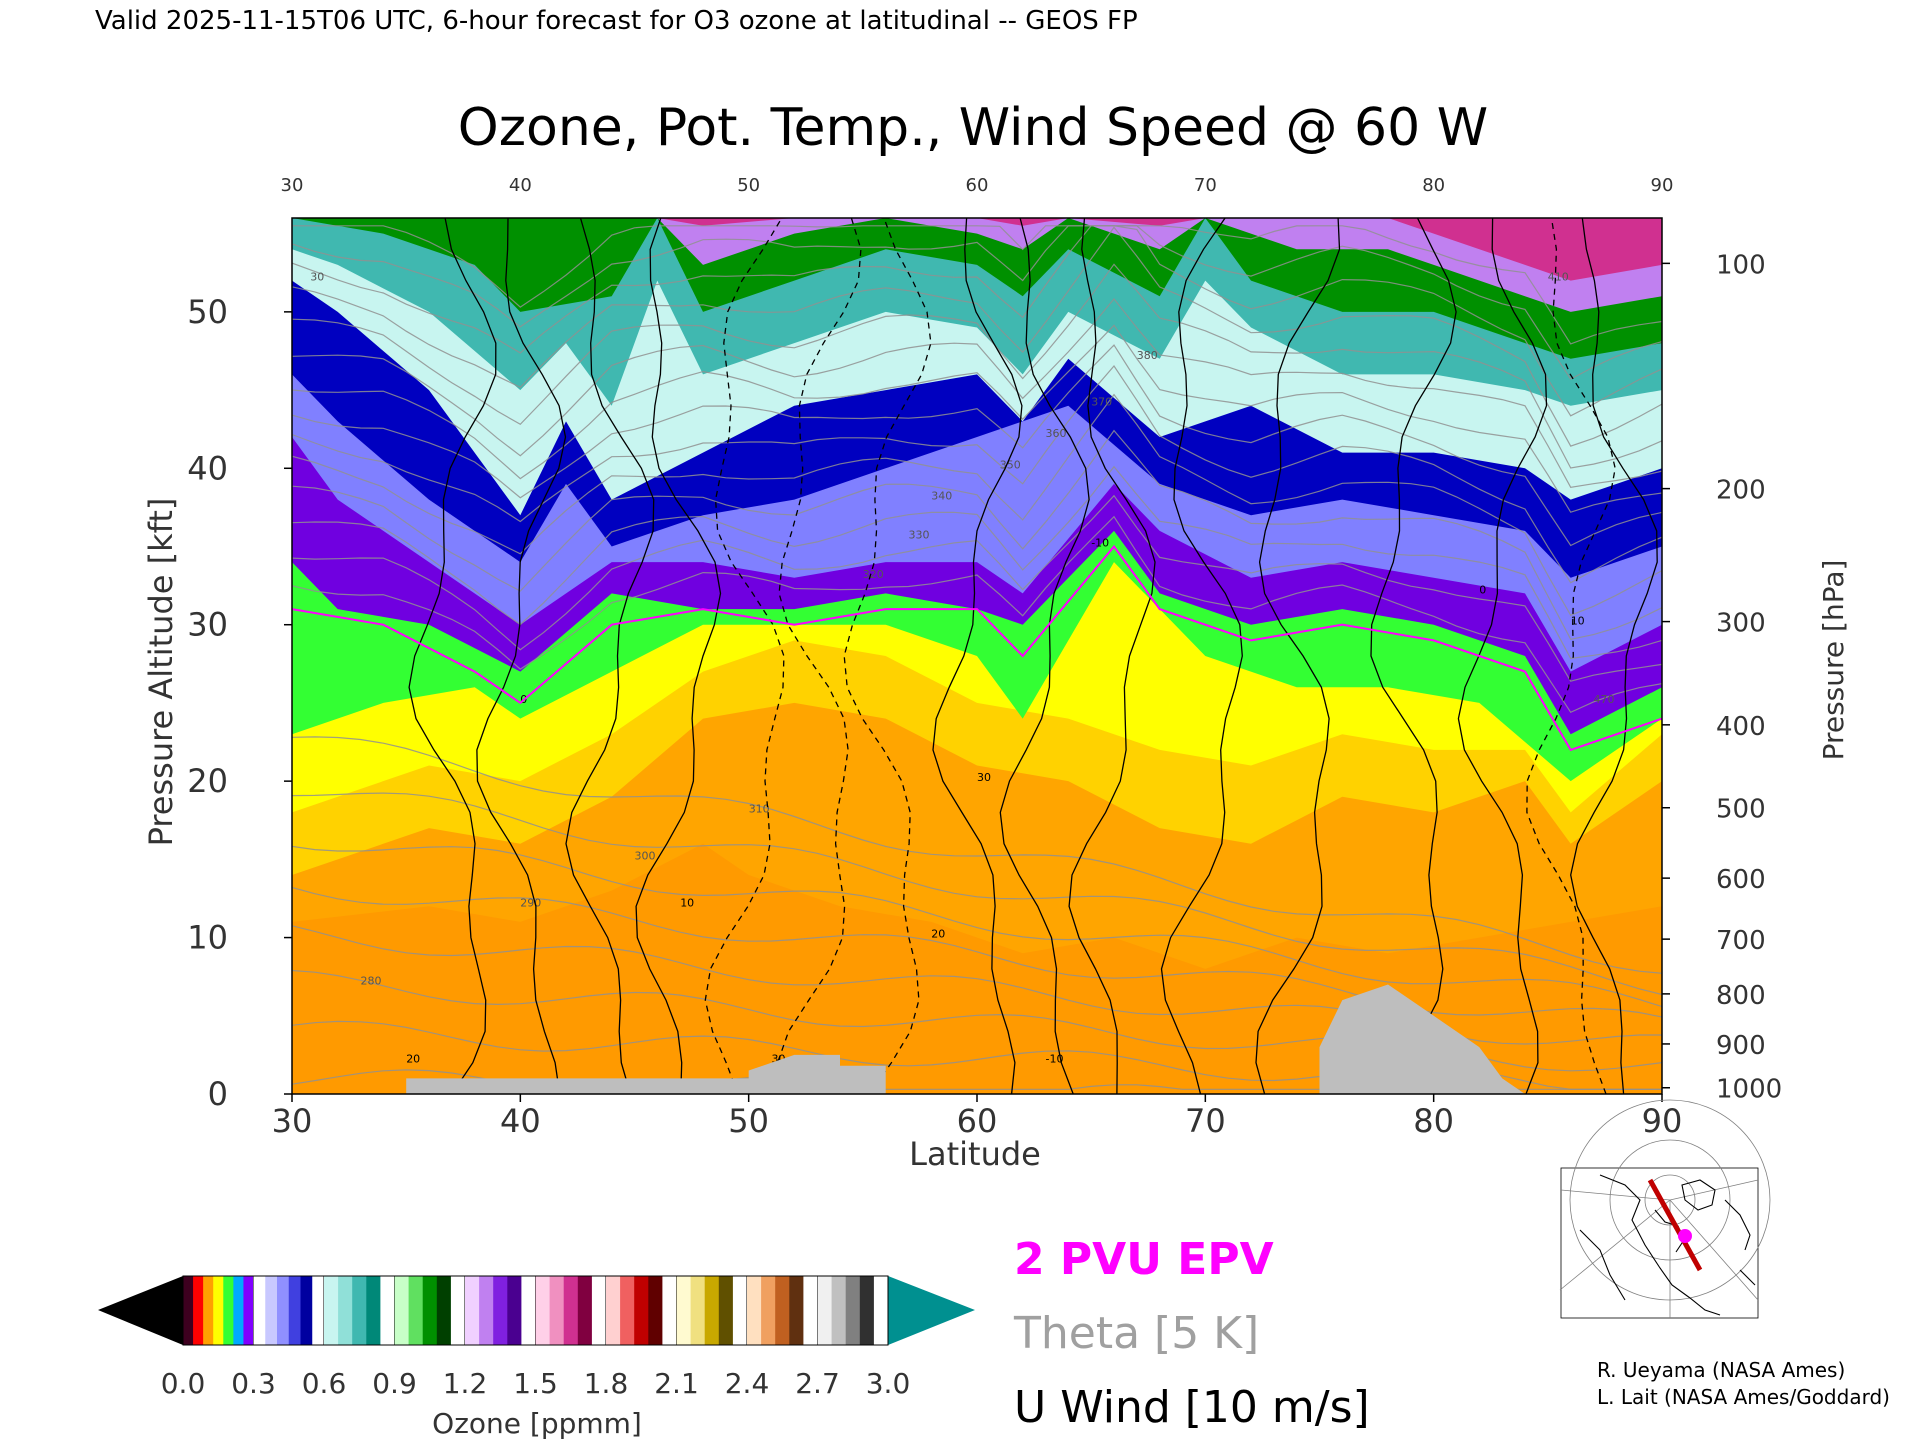 The width and height of the screenshot is (1920, 1440). I want to click on legend-epv: 2 PVU EPV, so click(1144, 1259).